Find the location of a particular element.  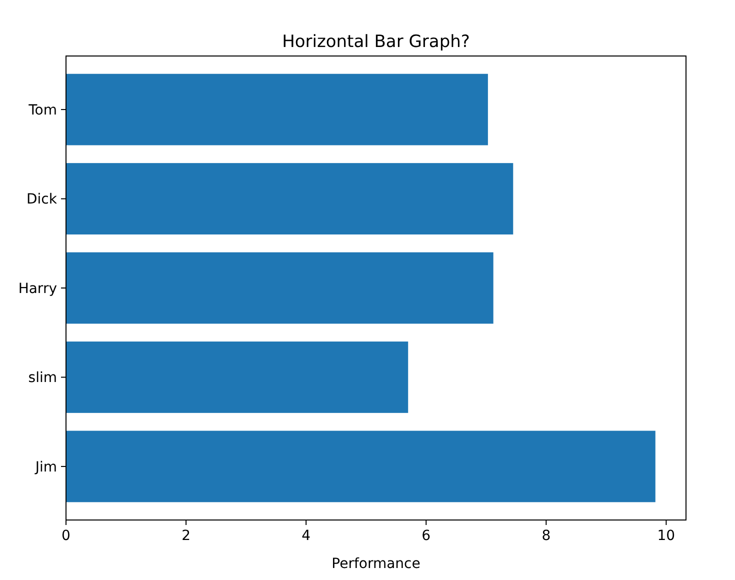

y-tick-label: Tom is located at coordinates (42, 110).